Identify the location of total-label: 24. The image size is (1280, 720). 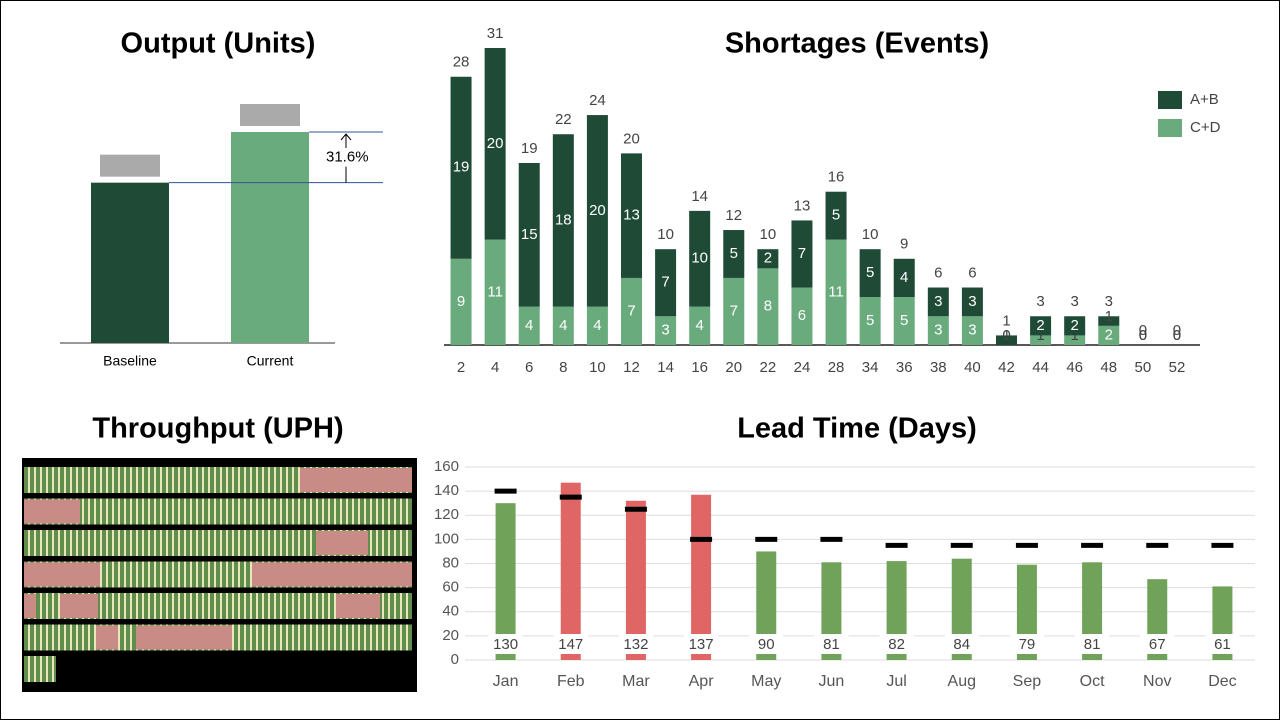
(597, 100).